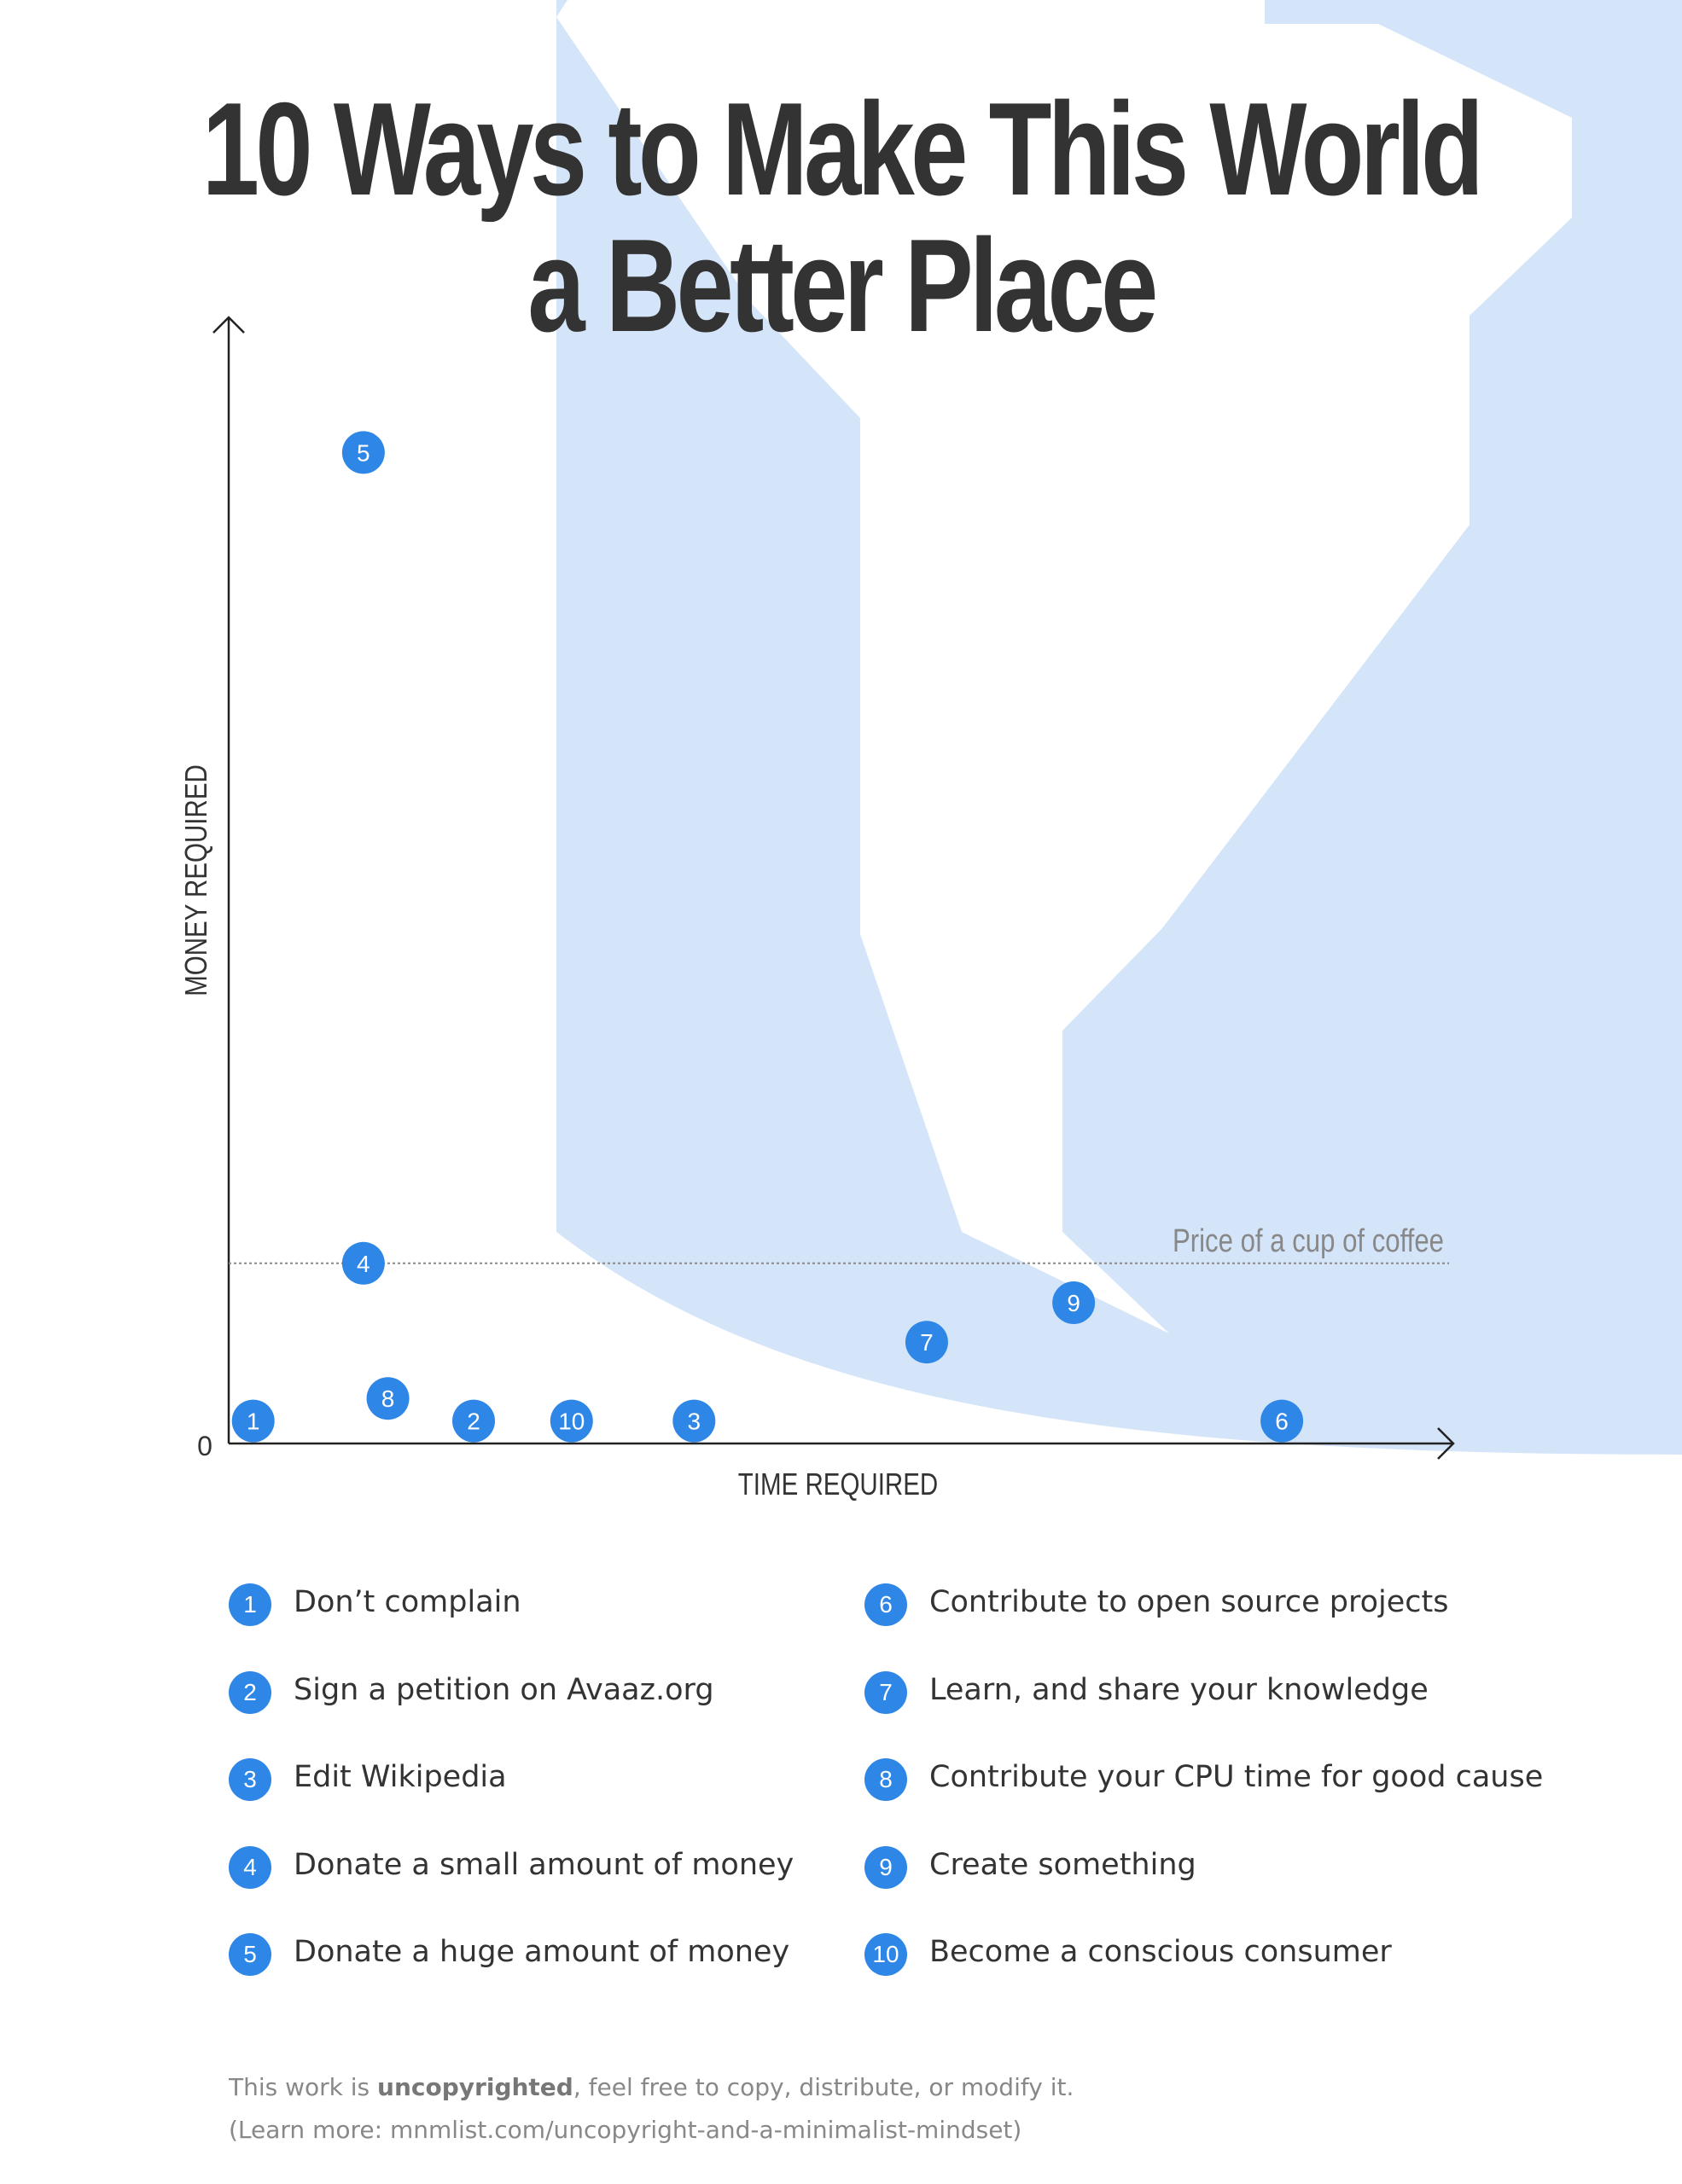 This screenshot has height=2184, width=1682. Describe the element at coordinates (250, 1693) in the screenshot. I see `legend-badge: 2` at that location.